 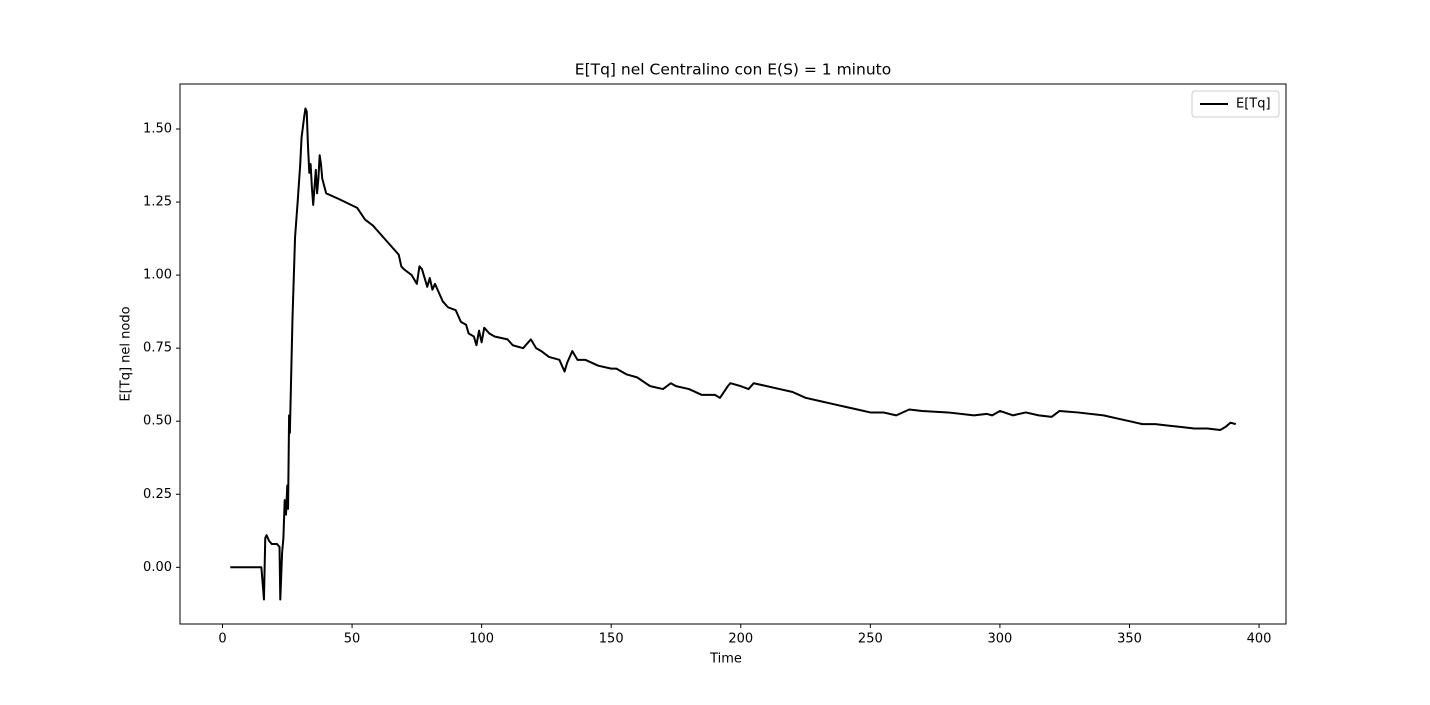 What do you see at coordinates (999, 639) in the screenshot?
I see `x-tick-label: 300` at bounding box center [999, 639].